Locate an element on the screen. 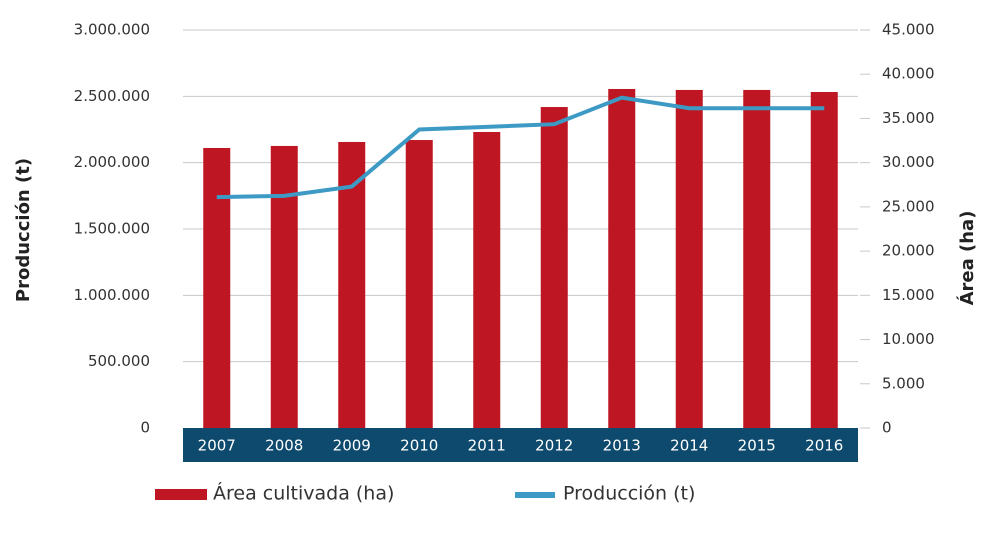 This screenshot has width=985, height=533. y-tick-label: 2.500.000 is located at coordinates (112, 96).